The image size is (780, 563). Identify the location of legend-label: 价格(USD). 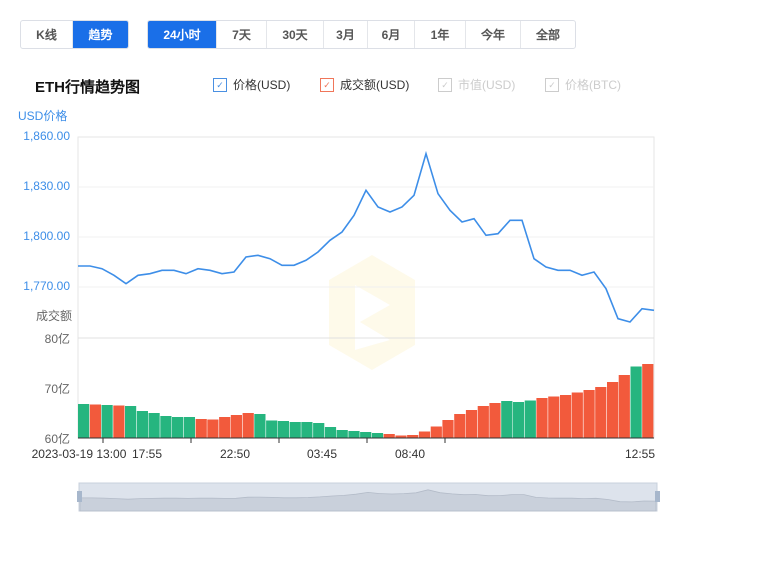
(262, 85).